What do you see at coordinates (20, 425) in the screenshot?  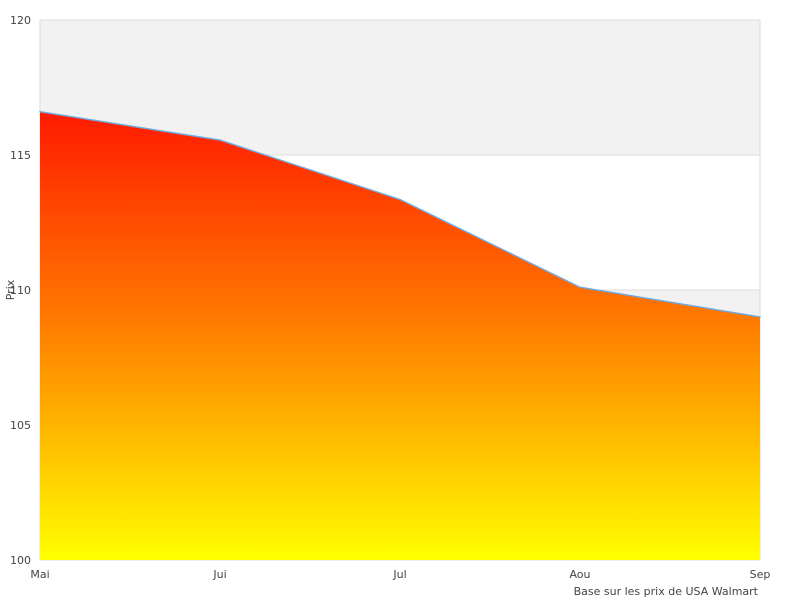 I see `y-tick-label: 105` at bounding box center [20, 425].